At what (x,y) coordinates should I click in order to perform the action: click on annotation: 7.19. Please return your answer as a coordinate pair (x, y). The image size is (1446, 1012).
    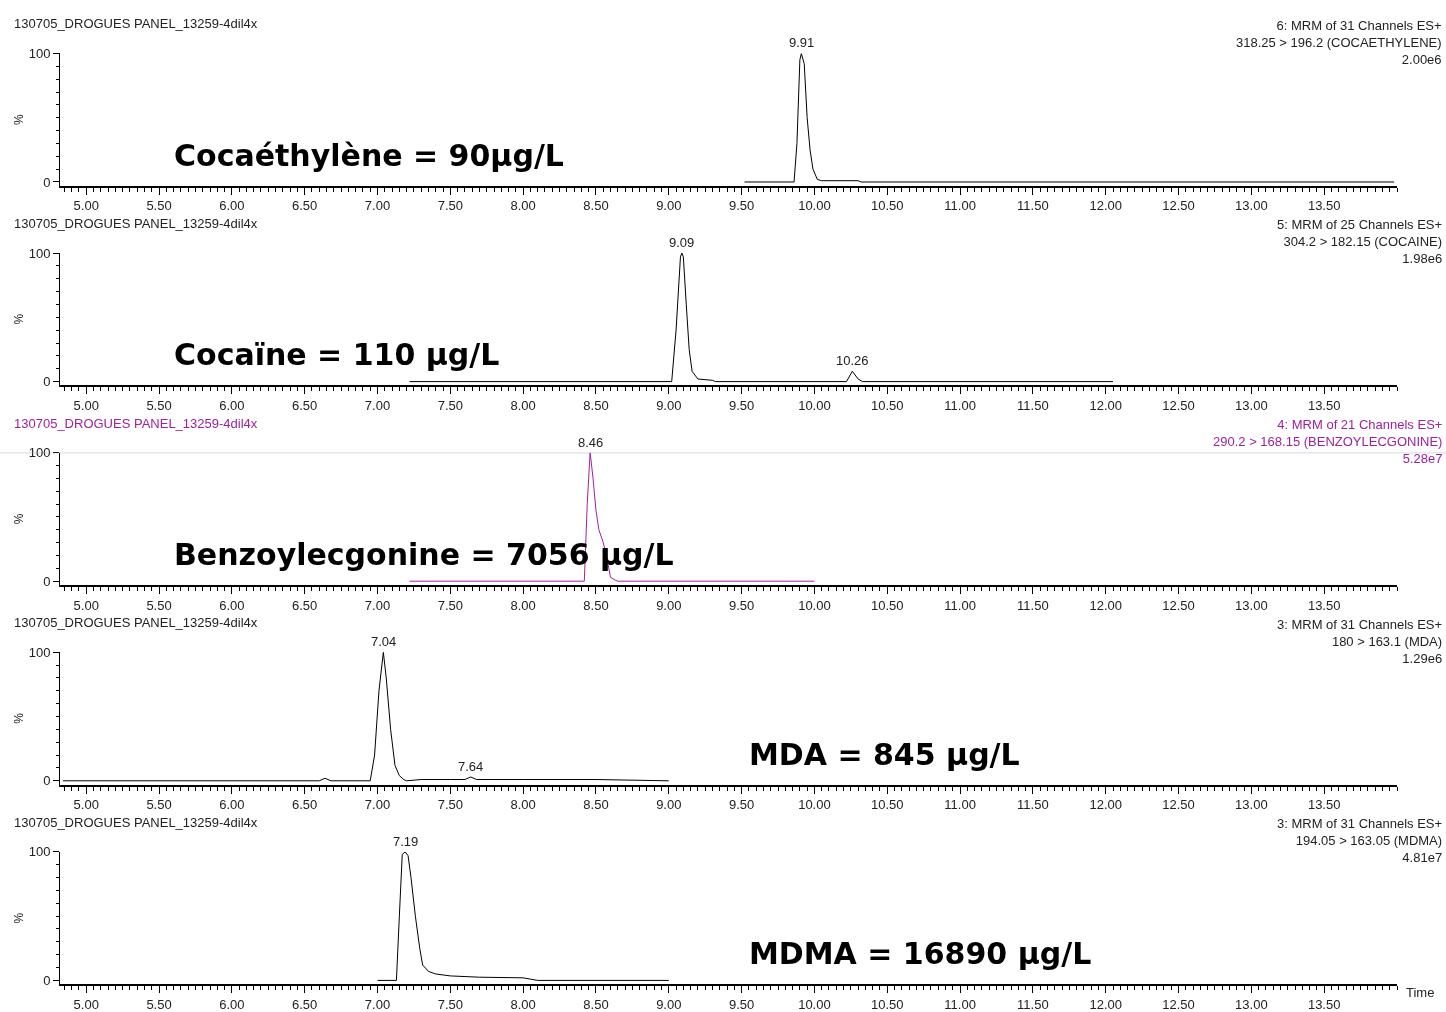
    Looking at the image, I should click on (406, 841).